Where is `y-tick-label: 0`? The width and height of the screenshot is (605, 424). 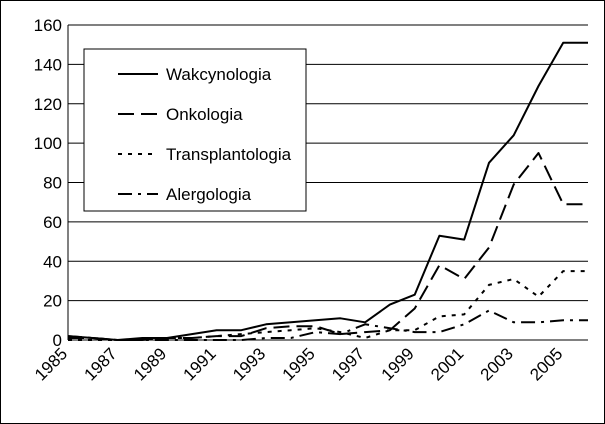
y-tick-label: 0 is located at coordinates (57, 340).